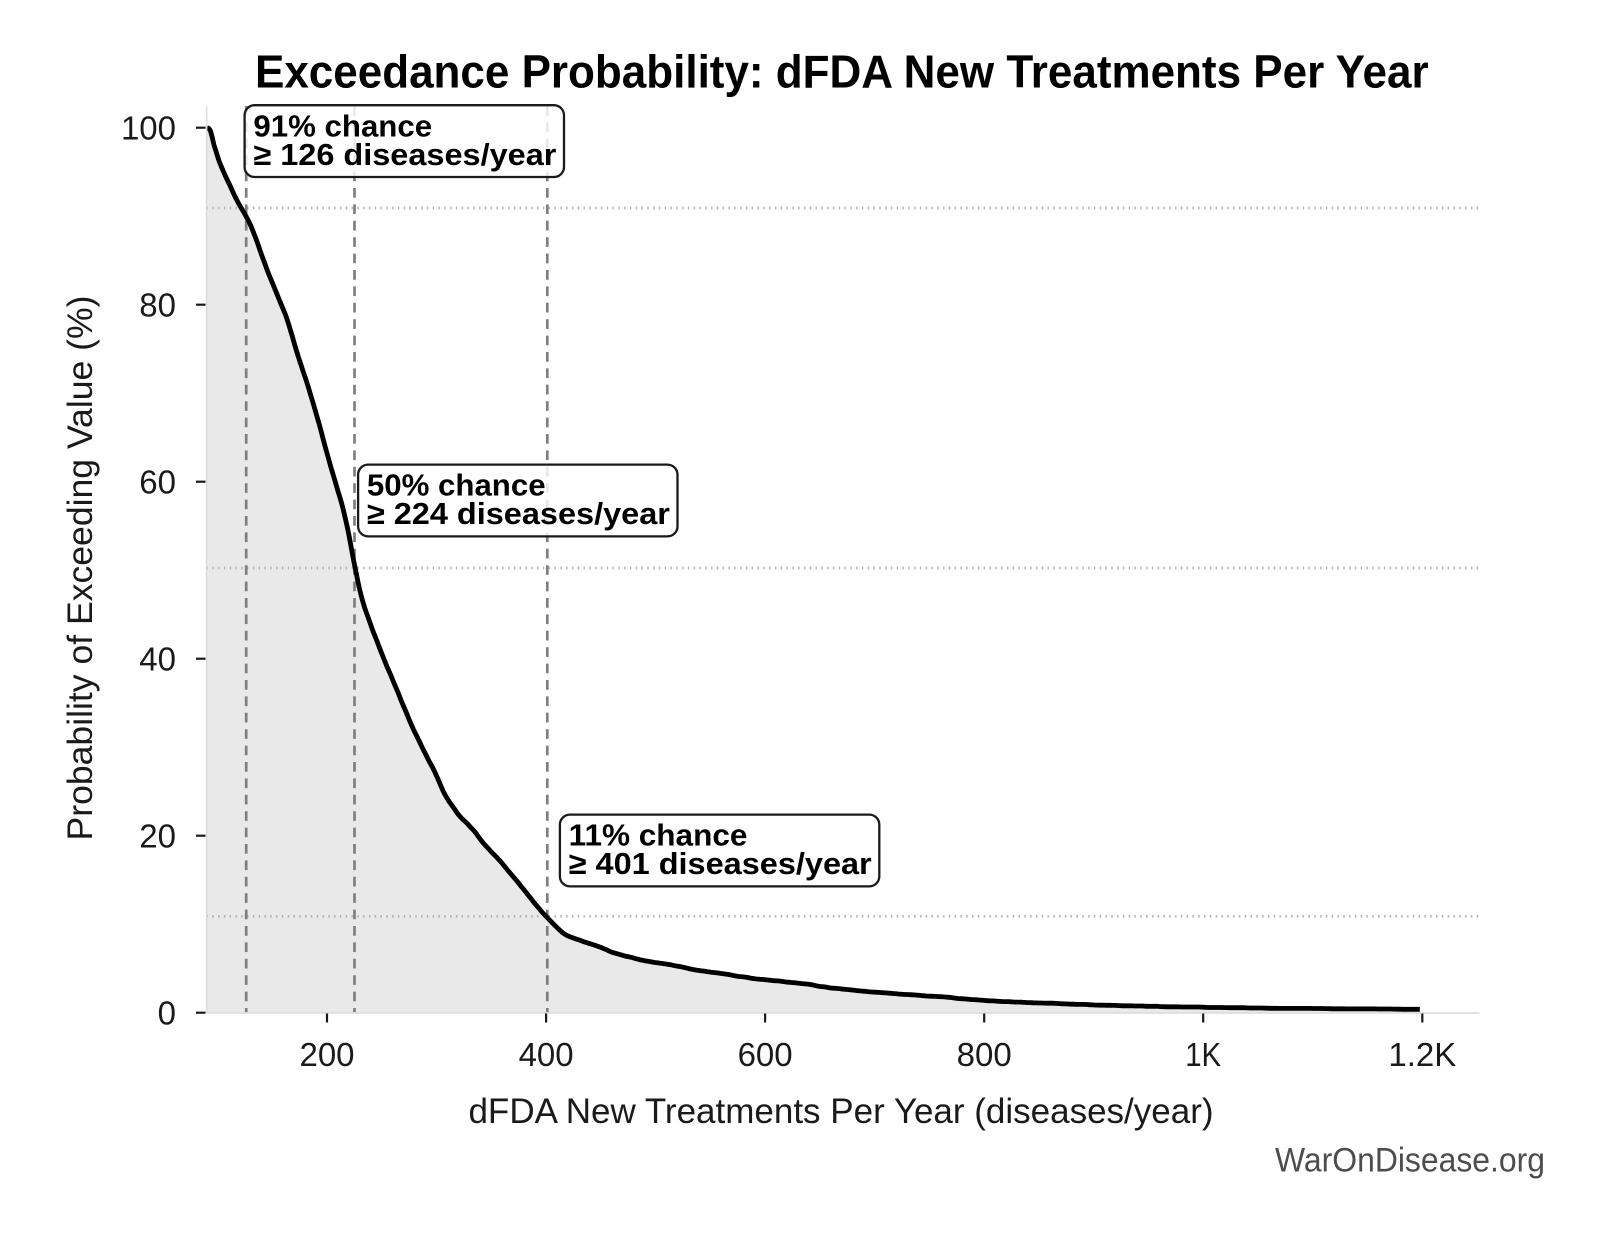  I want to click on svg-text: 20, so click(157, 836).